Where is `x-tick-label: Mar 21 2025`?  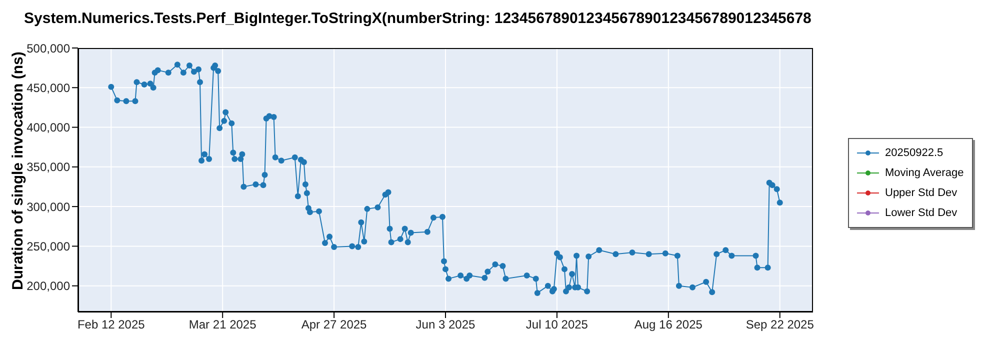
x-tick-label: Mar 21 2025 is located at coordinates (222, 325).